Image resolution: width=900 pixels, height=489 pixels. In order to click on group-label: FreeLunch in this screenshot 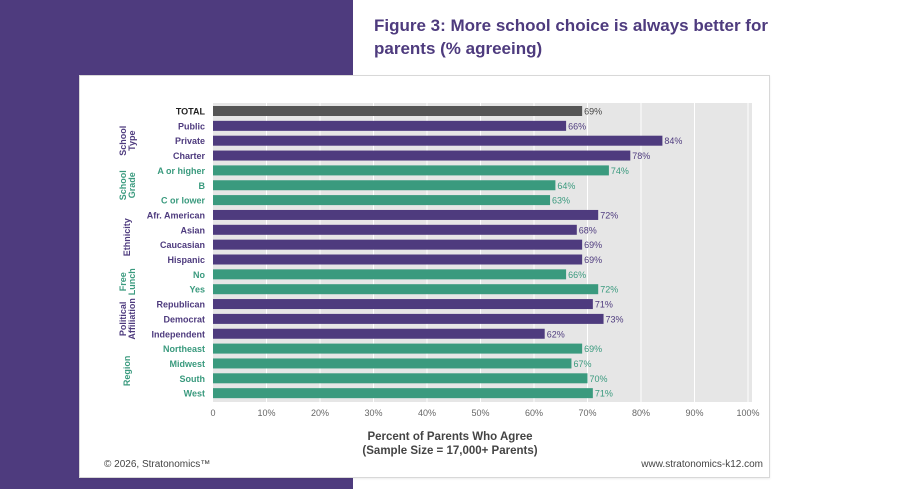, I will do `click(127, 281)`.